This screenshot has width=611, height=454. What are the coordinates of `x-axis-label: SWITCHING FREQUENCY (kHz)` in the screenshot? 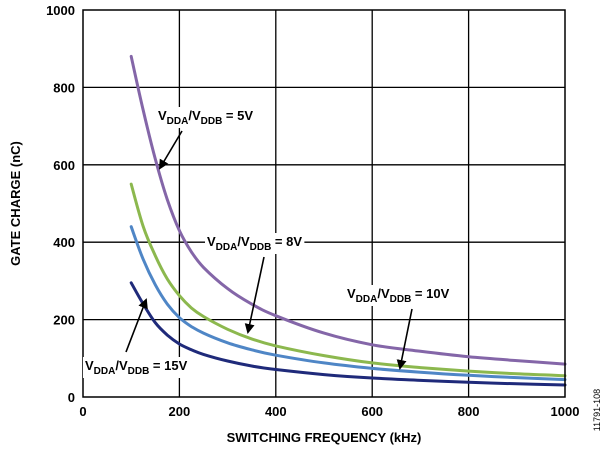 It's located at (324, 437).